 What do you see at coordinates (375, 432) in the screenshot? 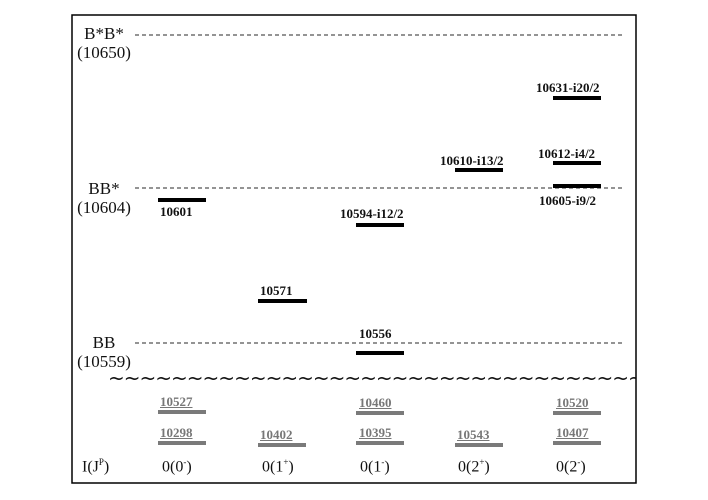
I see `lower-label-10395: 10395` at bounding box center [375, 432].